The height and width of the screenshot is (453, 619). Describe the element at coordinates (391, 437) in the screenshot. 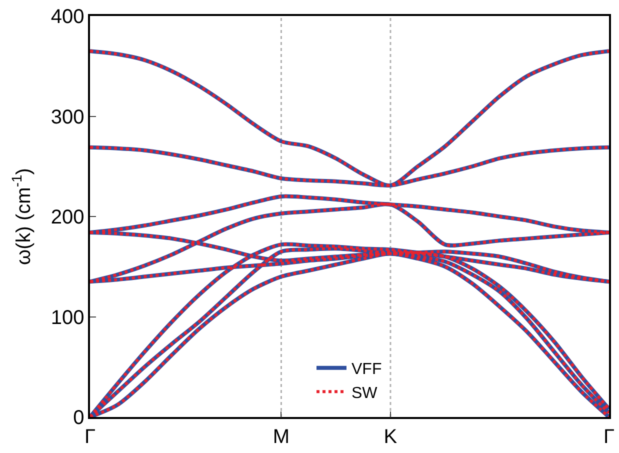

I see `x-tick-label: K` at that location.